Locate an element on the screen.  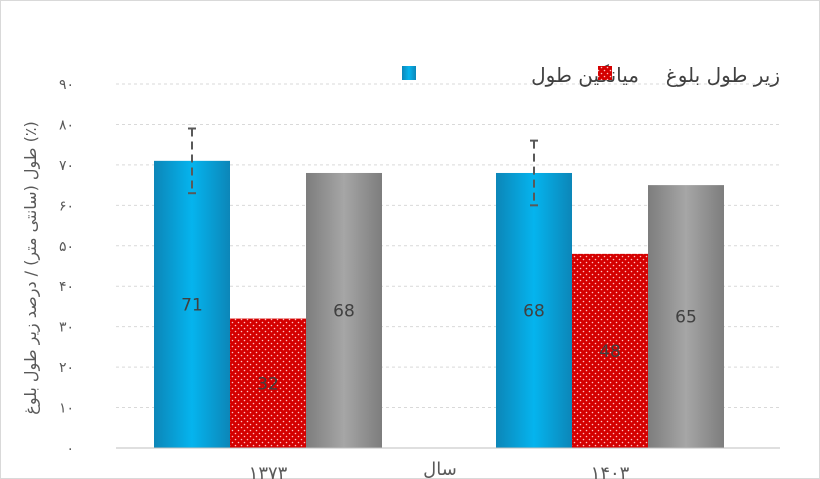
x-axis-ticks: ۱۳۷۳ ۱۴۰۳ is located at coordinates (439, 471).